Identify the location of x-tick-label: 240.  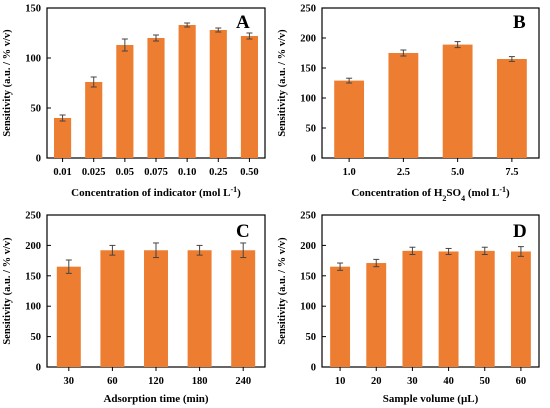
(243, 381).